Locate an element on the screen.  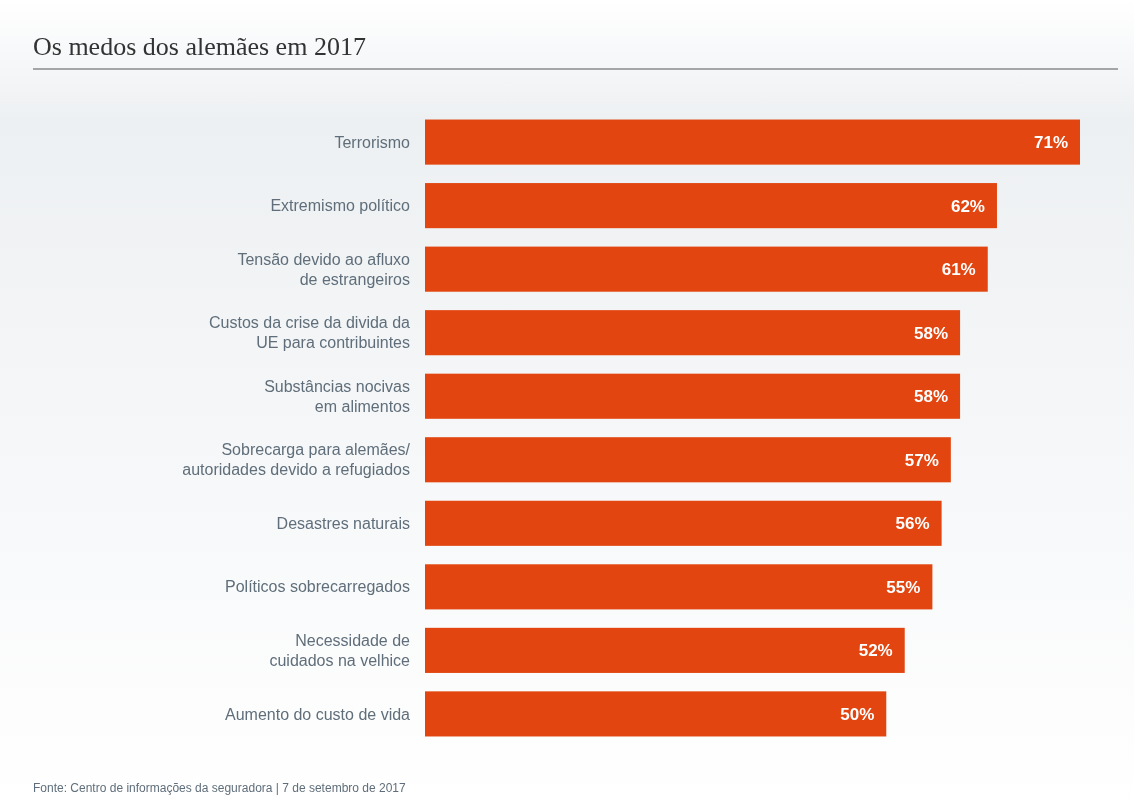
y-tick-label: Custos da crise da divida da UE para contribuintes is located at coordinates (310, 333).